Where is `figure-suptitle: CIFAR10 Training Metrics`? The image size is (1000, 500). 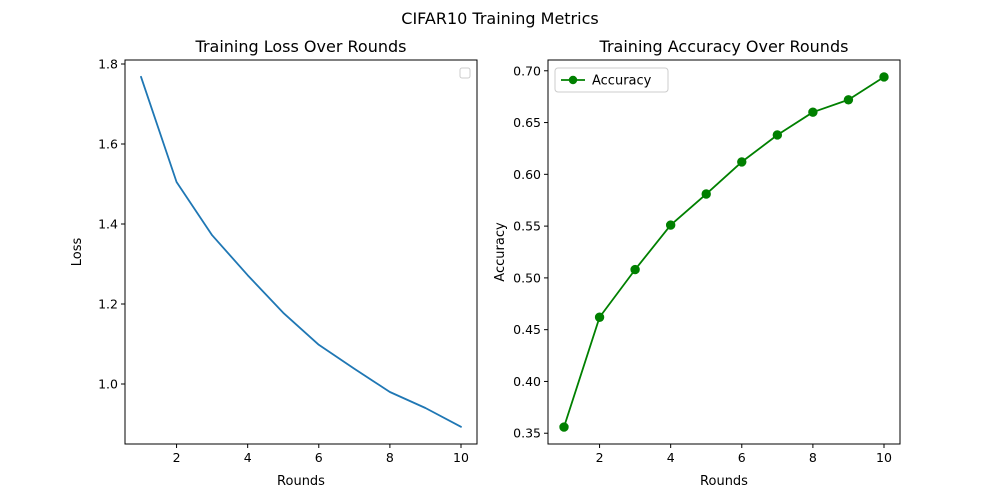
figure-suptitle: CIFAR10 Training Metrics is located at coordinates (499, 18).